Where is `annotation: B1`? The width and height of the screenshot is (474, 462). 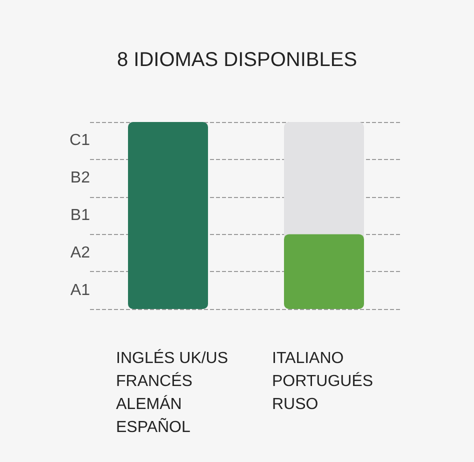 annotation: B1 is located at coordinates (80, 215).